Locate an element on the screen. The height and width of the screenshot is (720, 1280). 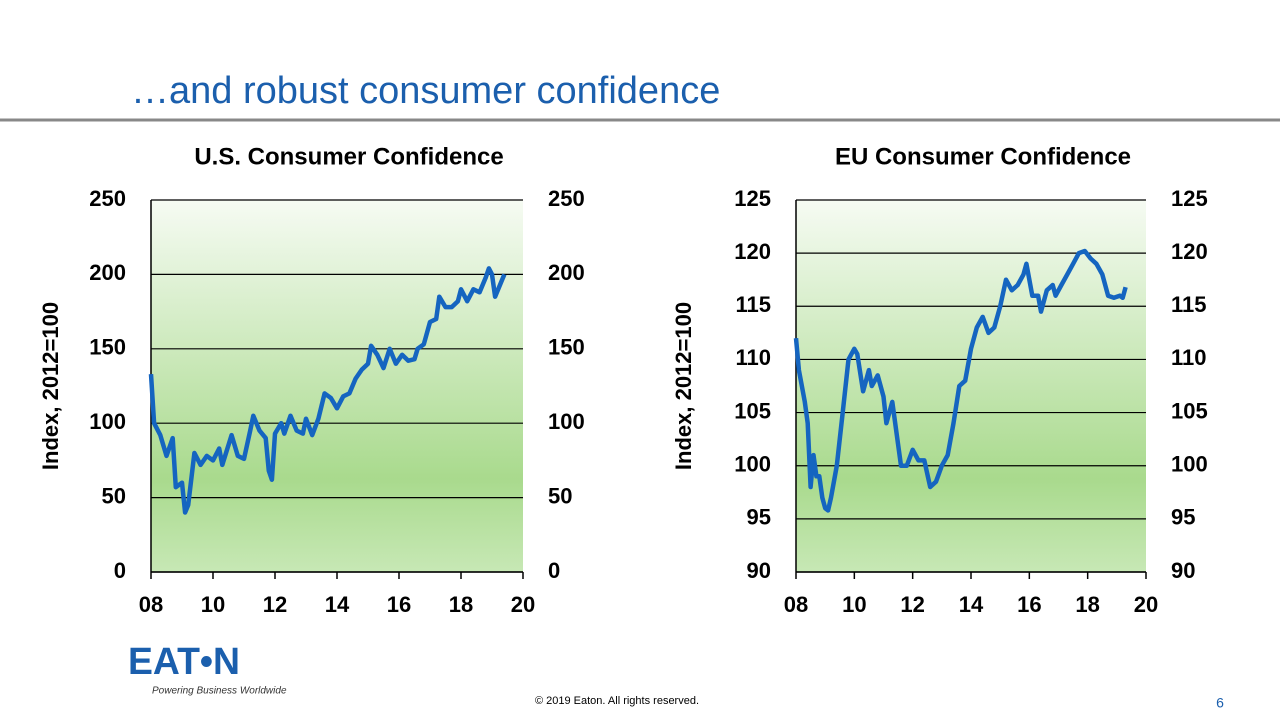
y-tick-label: 125 is located at coordinates (752, 198).